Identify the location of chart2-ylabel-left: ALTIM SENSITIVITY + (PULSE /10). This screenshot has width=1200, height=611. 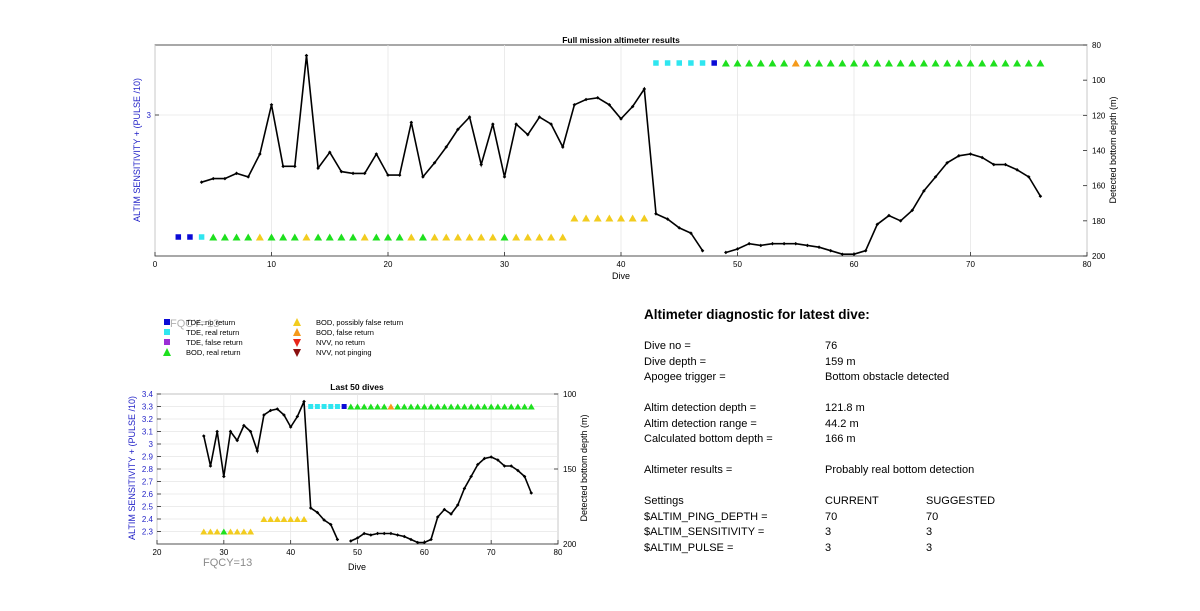
(132, 468).